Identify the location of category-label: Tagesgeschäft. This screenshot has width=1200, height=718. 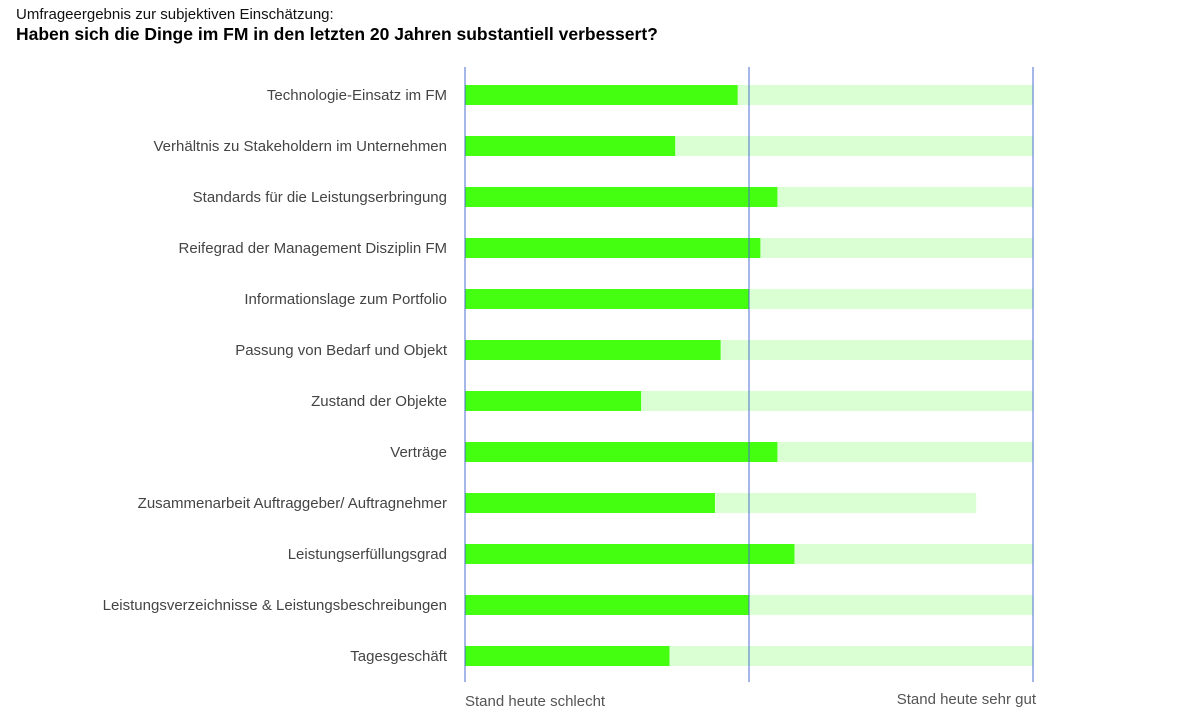
(399, 656).